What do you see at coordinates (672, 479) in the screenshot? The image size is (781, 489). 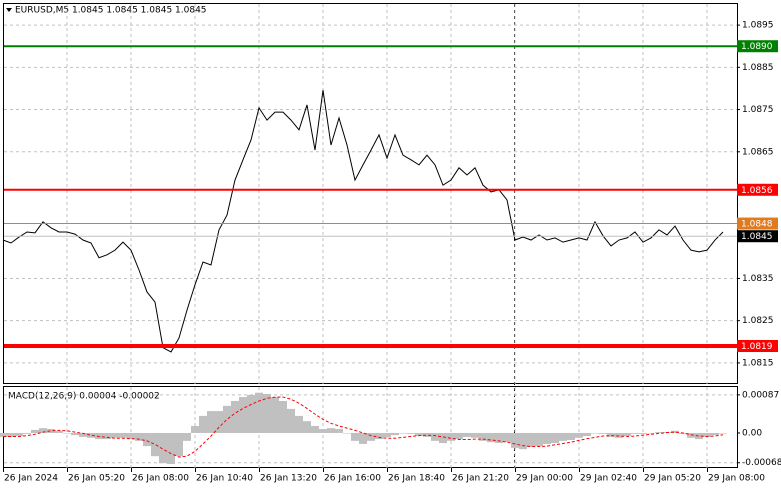 I see `x-tick-label: 29 Jan 05:20` at bounding box center [672, 479].